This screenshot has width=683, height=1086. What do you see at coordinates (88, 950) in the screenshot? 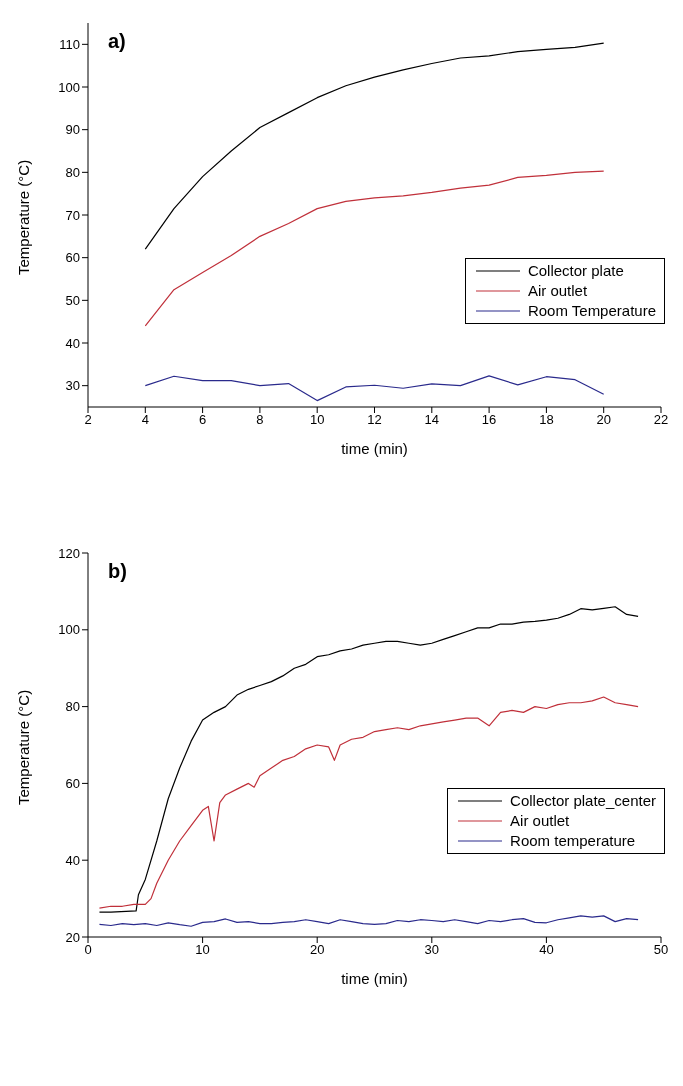
I see `x-tick-label: 0` at bounding box center [88, 950].